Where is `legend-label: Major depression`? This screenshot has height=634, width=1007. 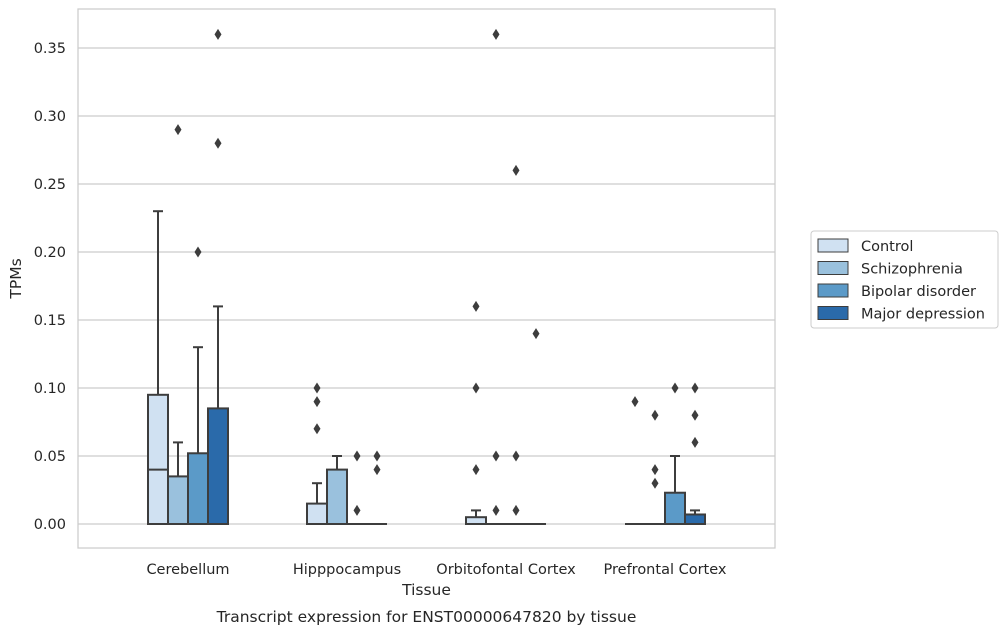
legend-label: Major depression is located at coordinates (923, 315).